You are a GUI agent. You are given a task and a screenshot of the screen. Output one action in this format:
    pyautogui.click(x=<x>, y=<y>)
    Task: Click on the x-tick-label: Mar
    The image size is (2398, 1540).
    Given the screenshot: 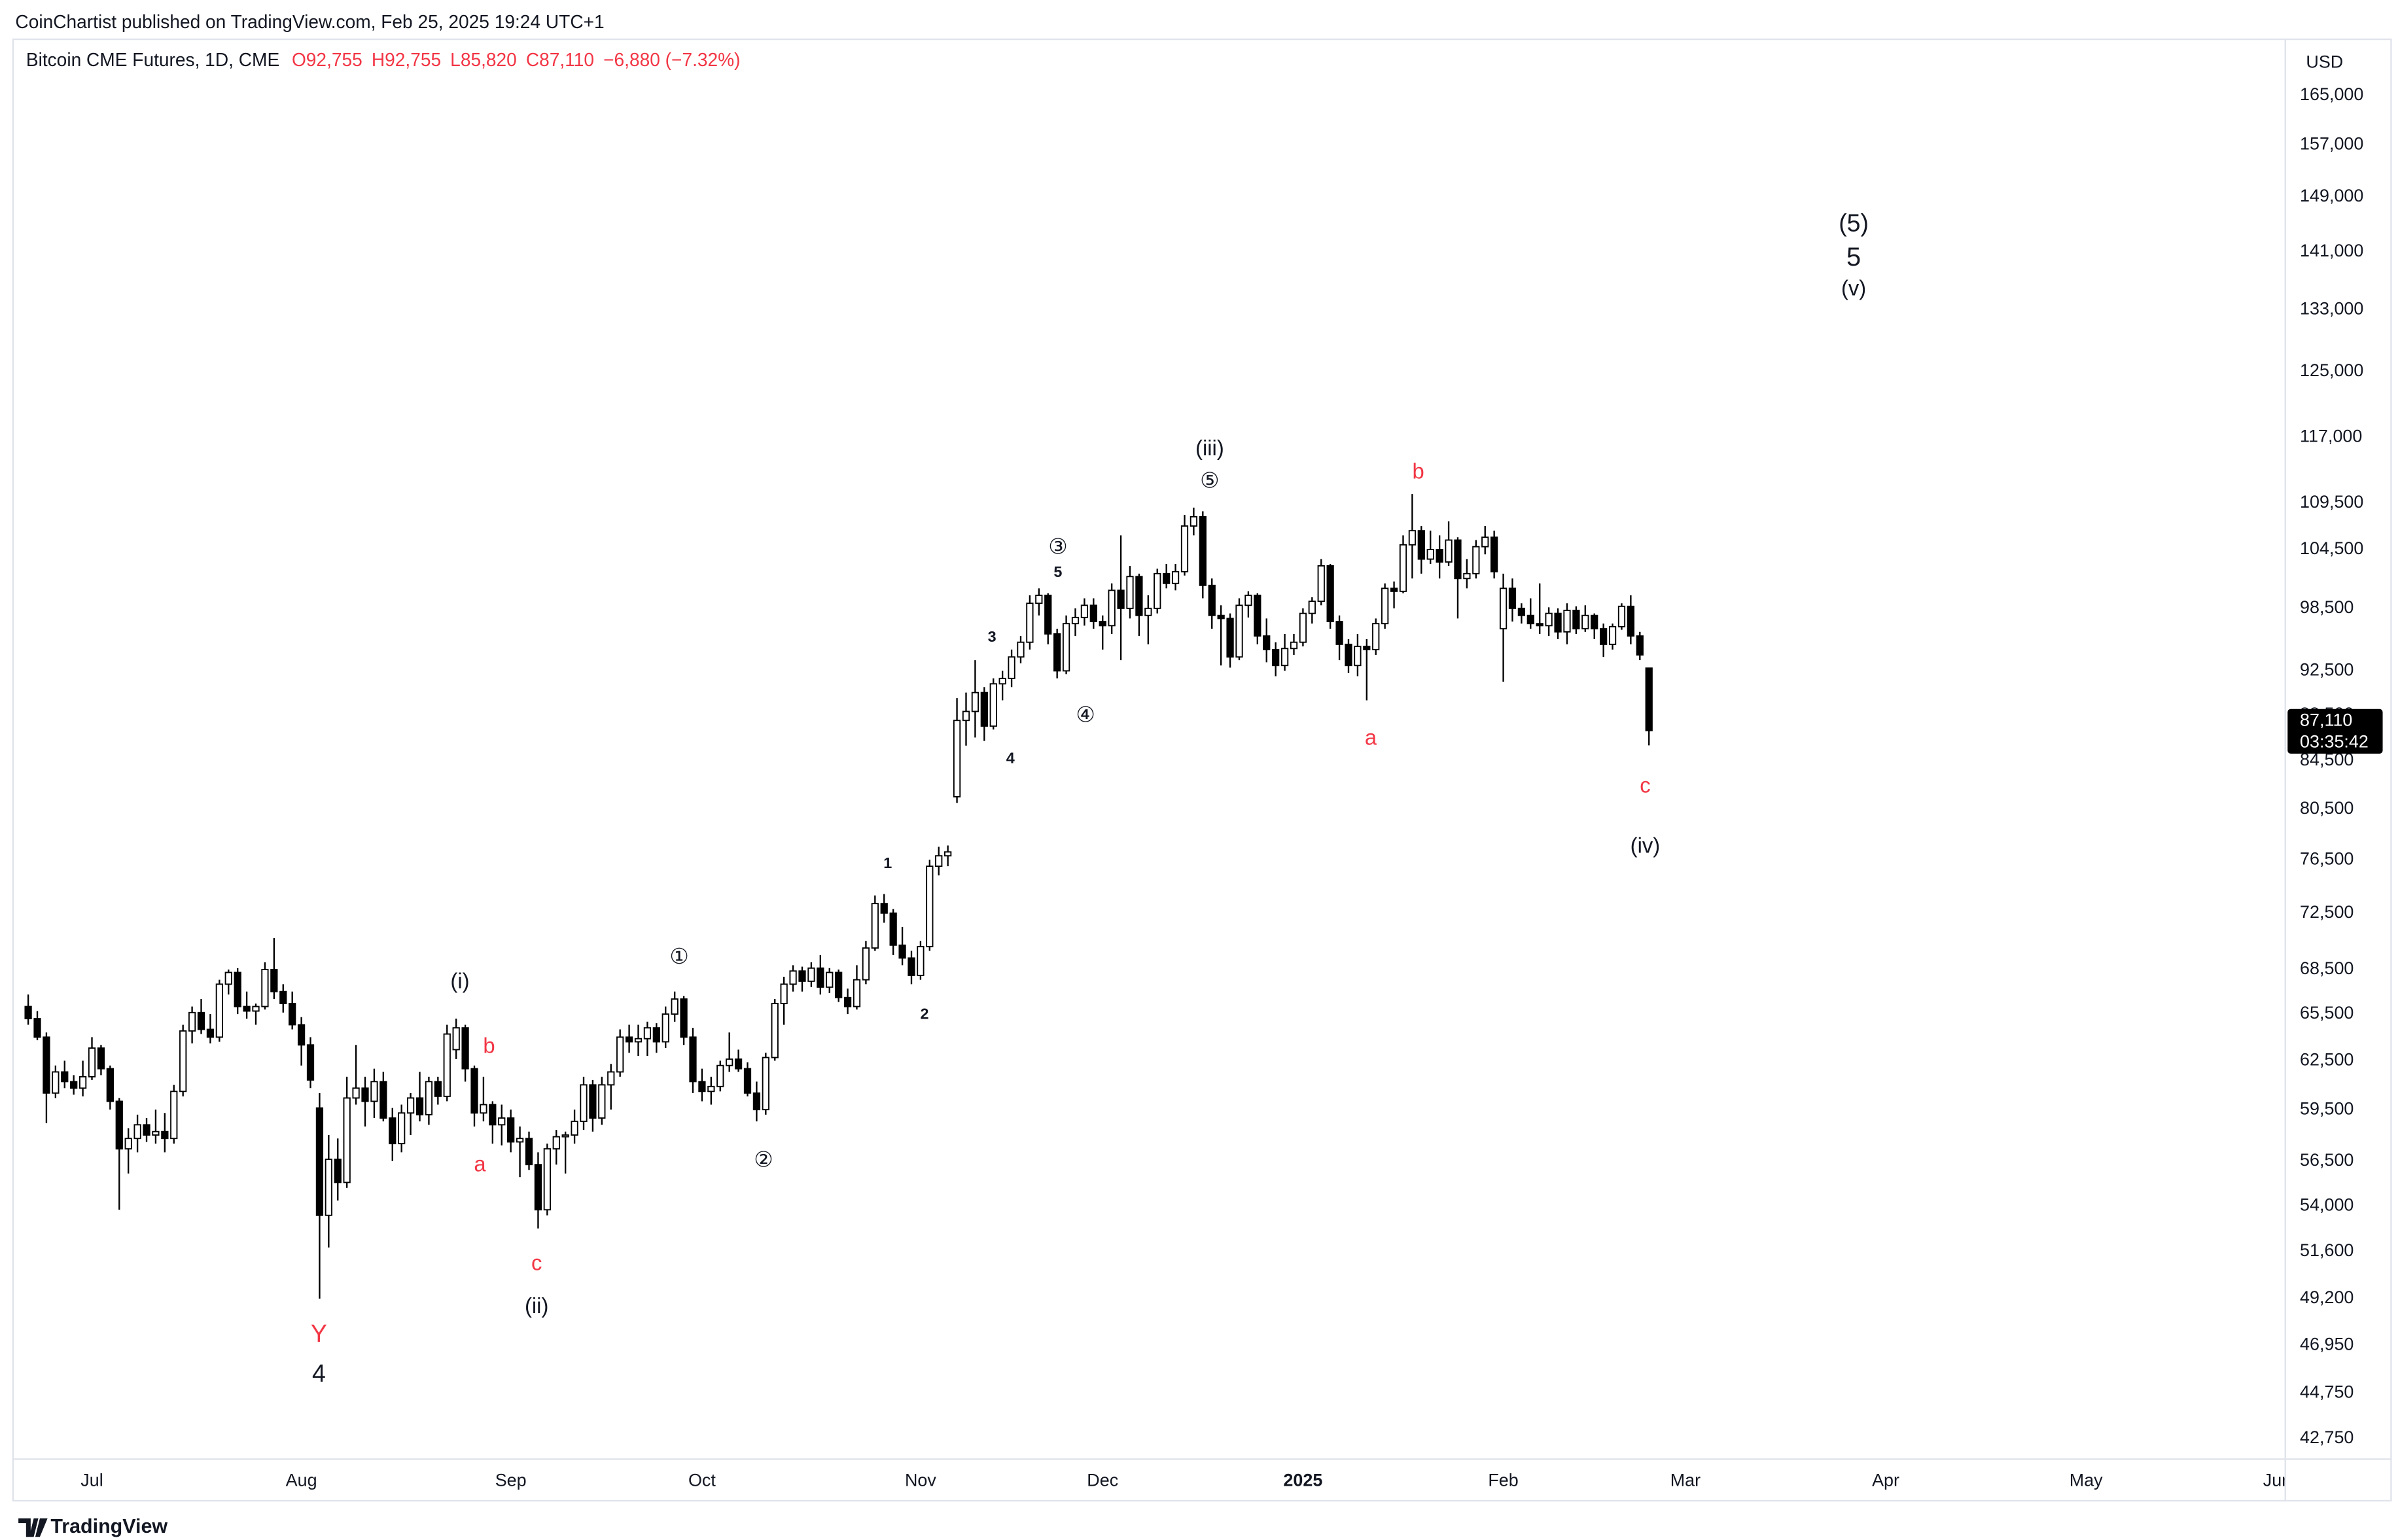 What is the action you would take?
    pyautogui.click(x=1685, y=1480)
    